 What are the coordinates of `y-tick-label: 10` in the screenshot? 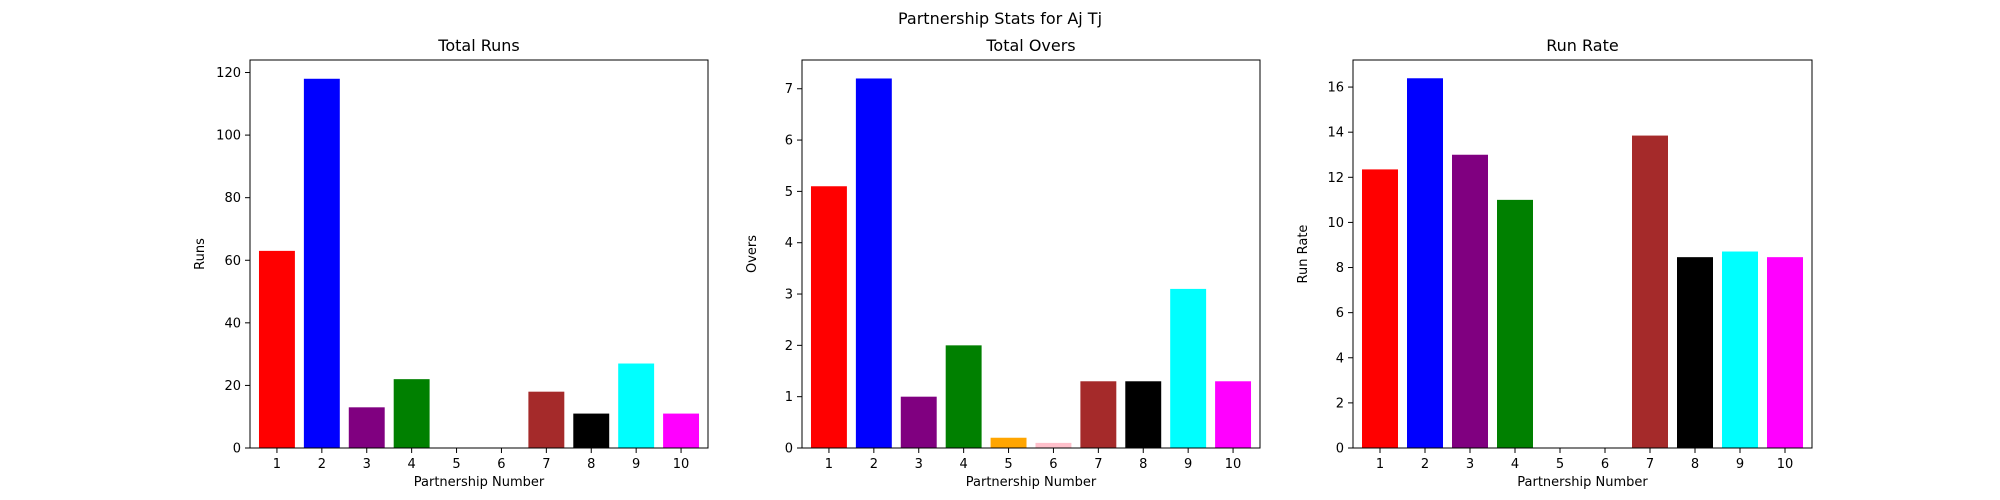 It's located at (1335, 223).